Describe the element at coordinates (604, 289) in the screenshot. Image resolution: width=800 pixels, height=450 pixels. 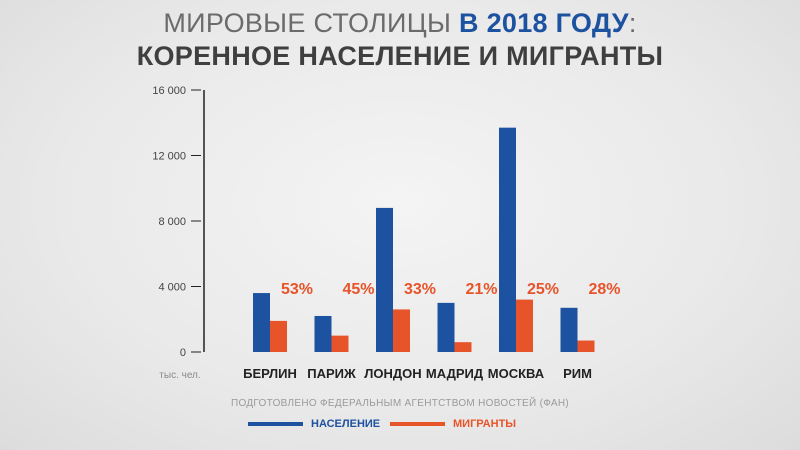
I see `data-label-percent: 28%` at that location.